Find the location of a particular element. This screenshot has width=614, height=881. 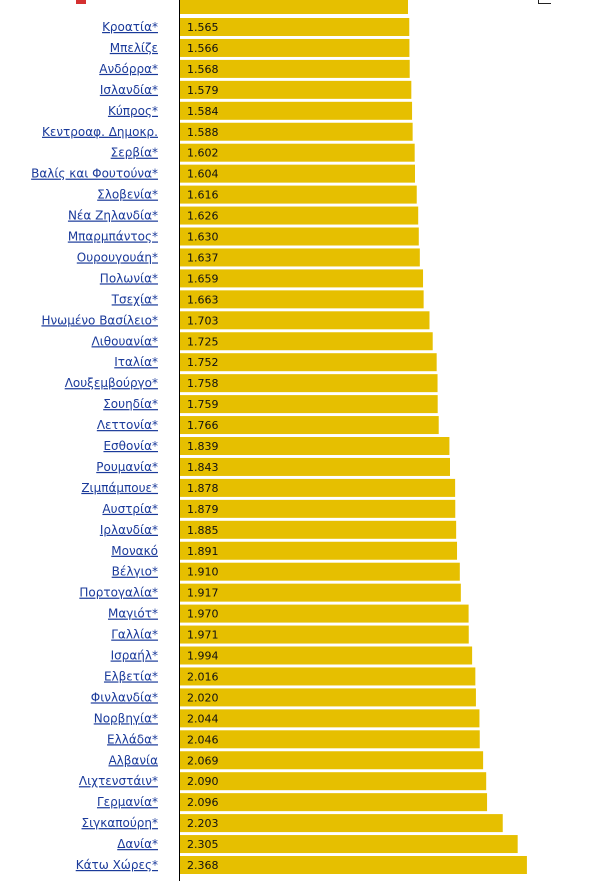

country-label-link: Ισραήλ* is located at coordinates (134, 656).